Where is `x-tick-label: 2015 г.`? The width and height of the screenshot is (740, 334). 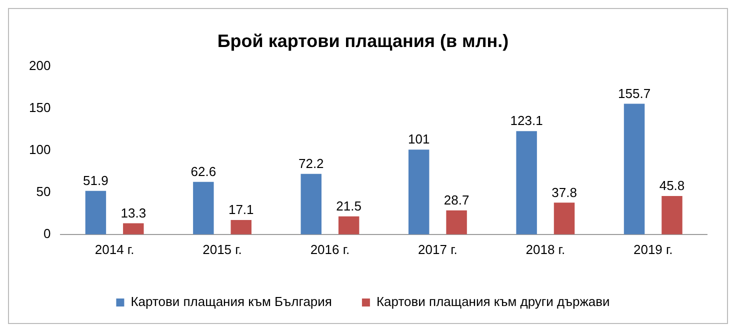
x-tick-label: 2015 г. is located at coordinates (222, 249).